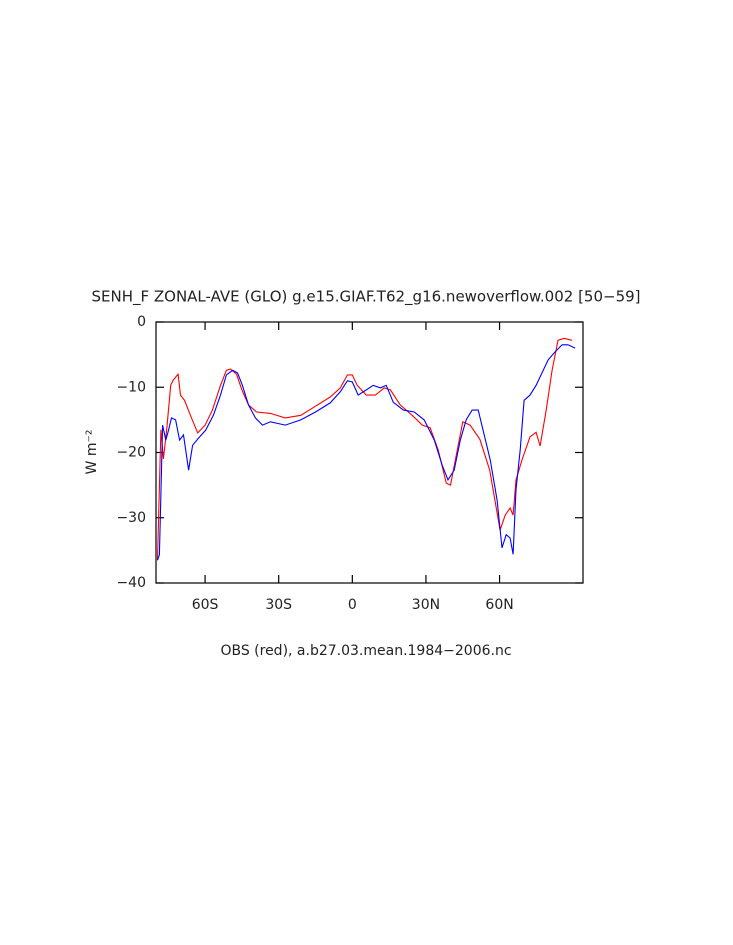 The height and width of the screenshot is (945, 733). I want to click on y-tick-label: −10, so click(131, 387).